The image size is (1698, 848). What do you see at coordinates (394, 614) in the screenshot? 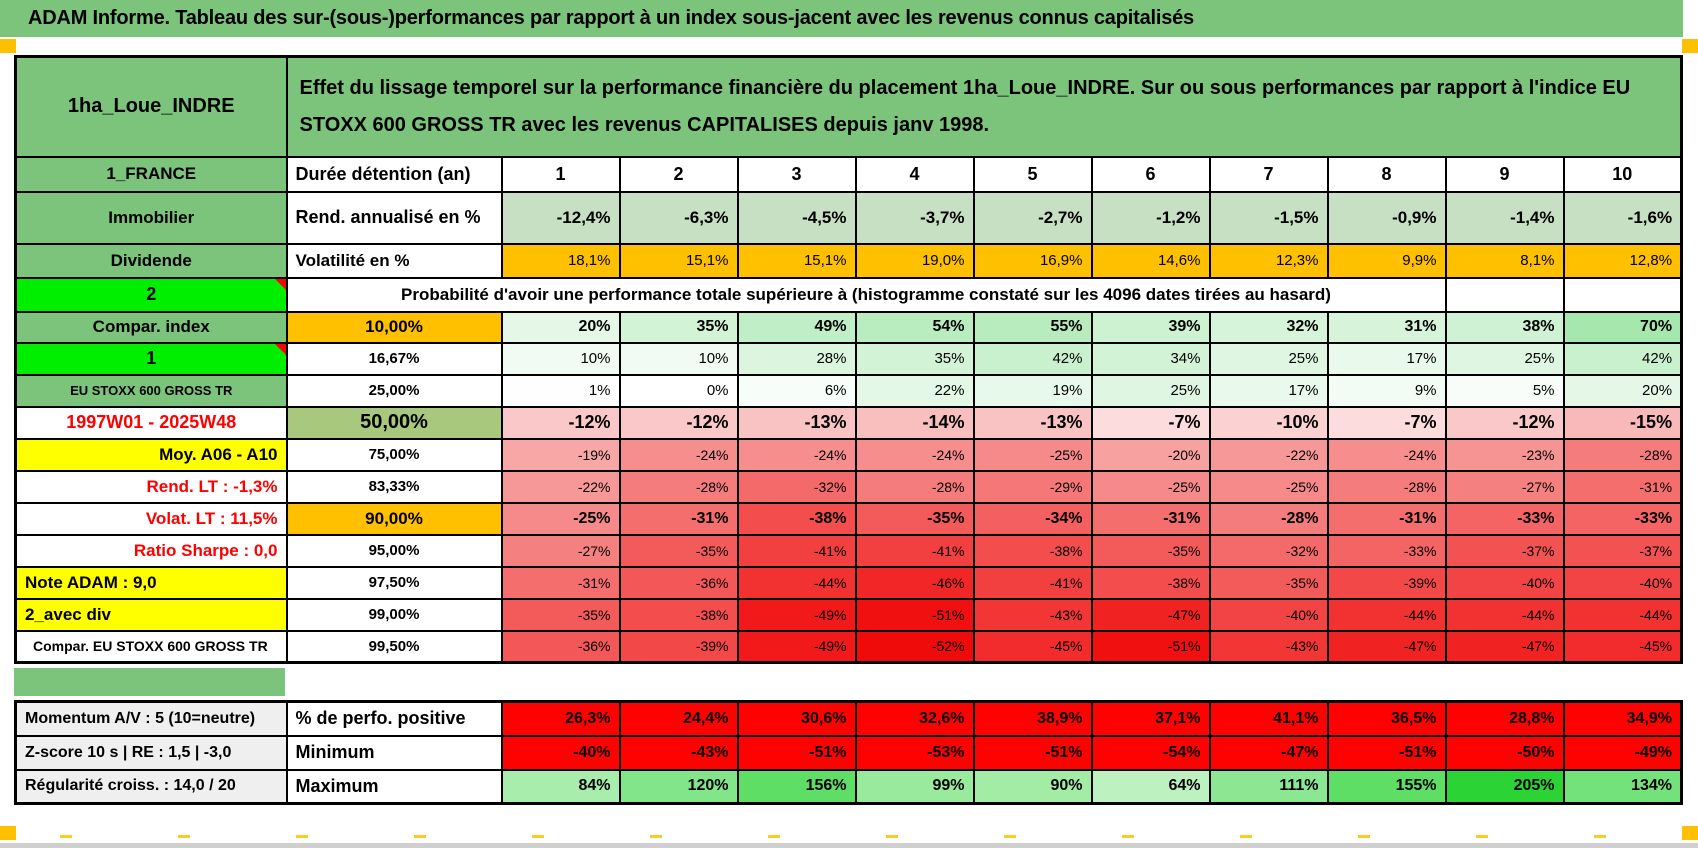
I see `row-header-cell: 99,00%` at bounding box center [394, 614].